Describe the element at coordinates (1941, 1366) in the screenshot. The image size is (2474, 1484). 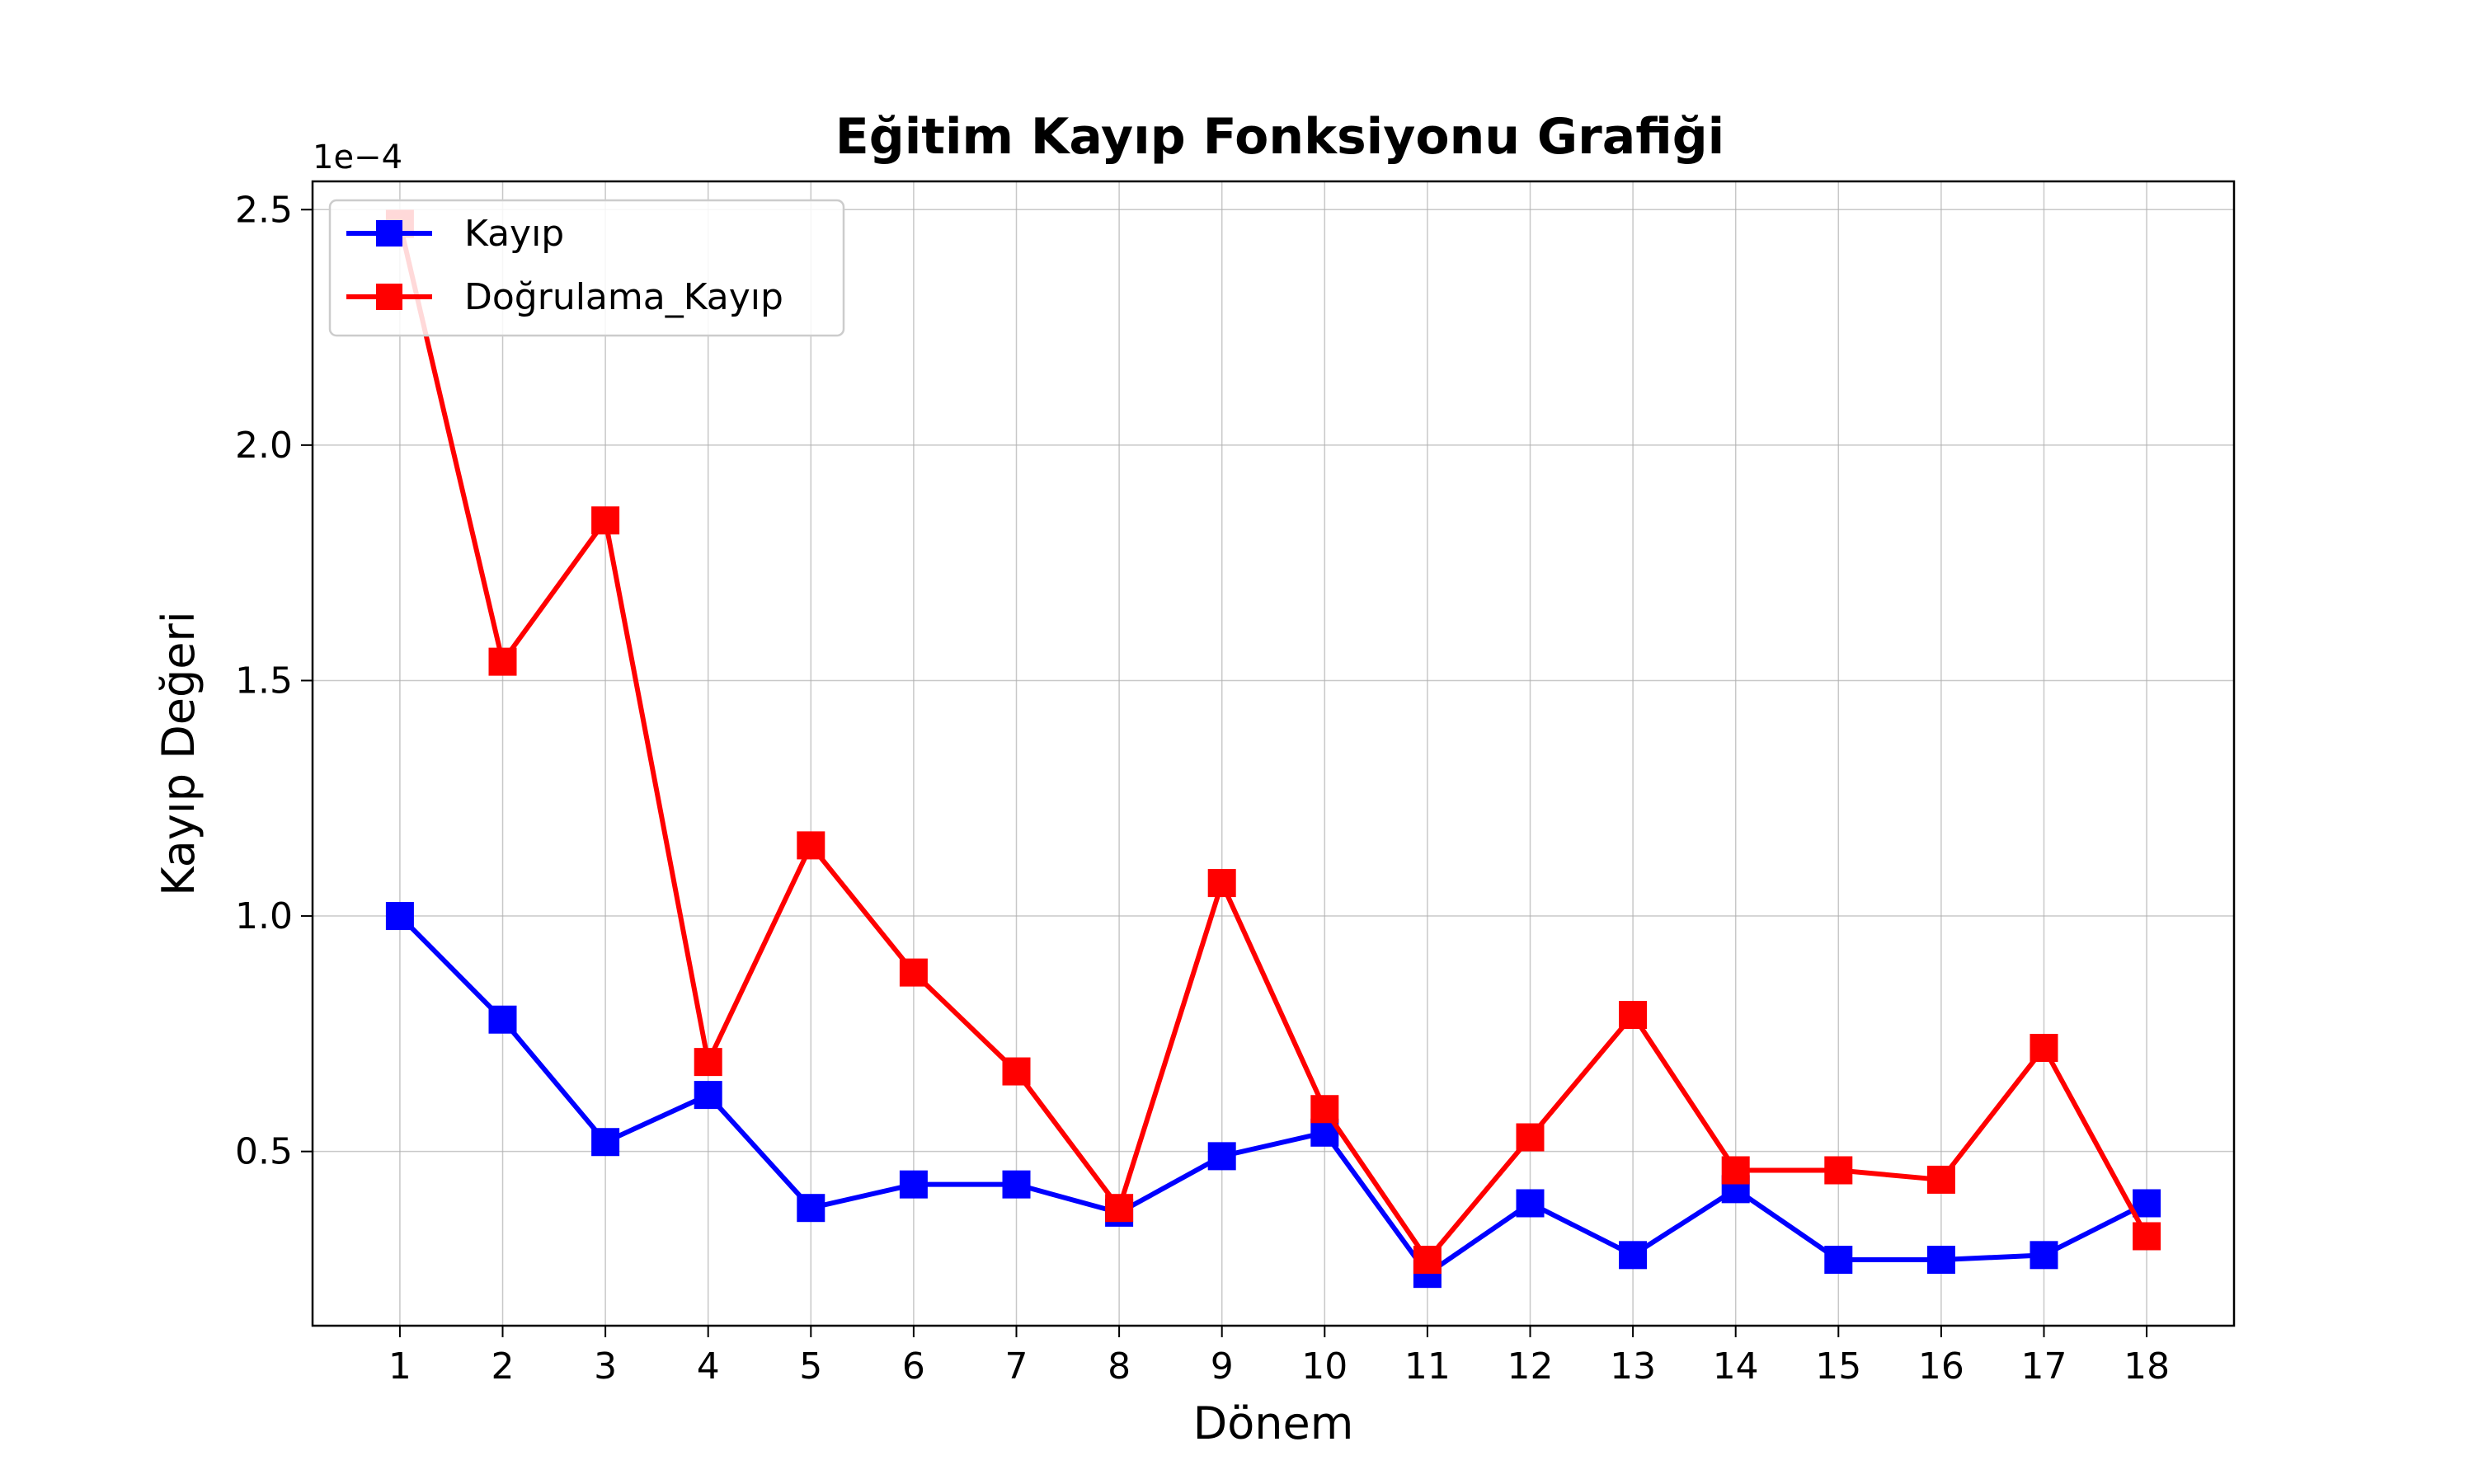
I see `x-tick-label: 16` at that location.